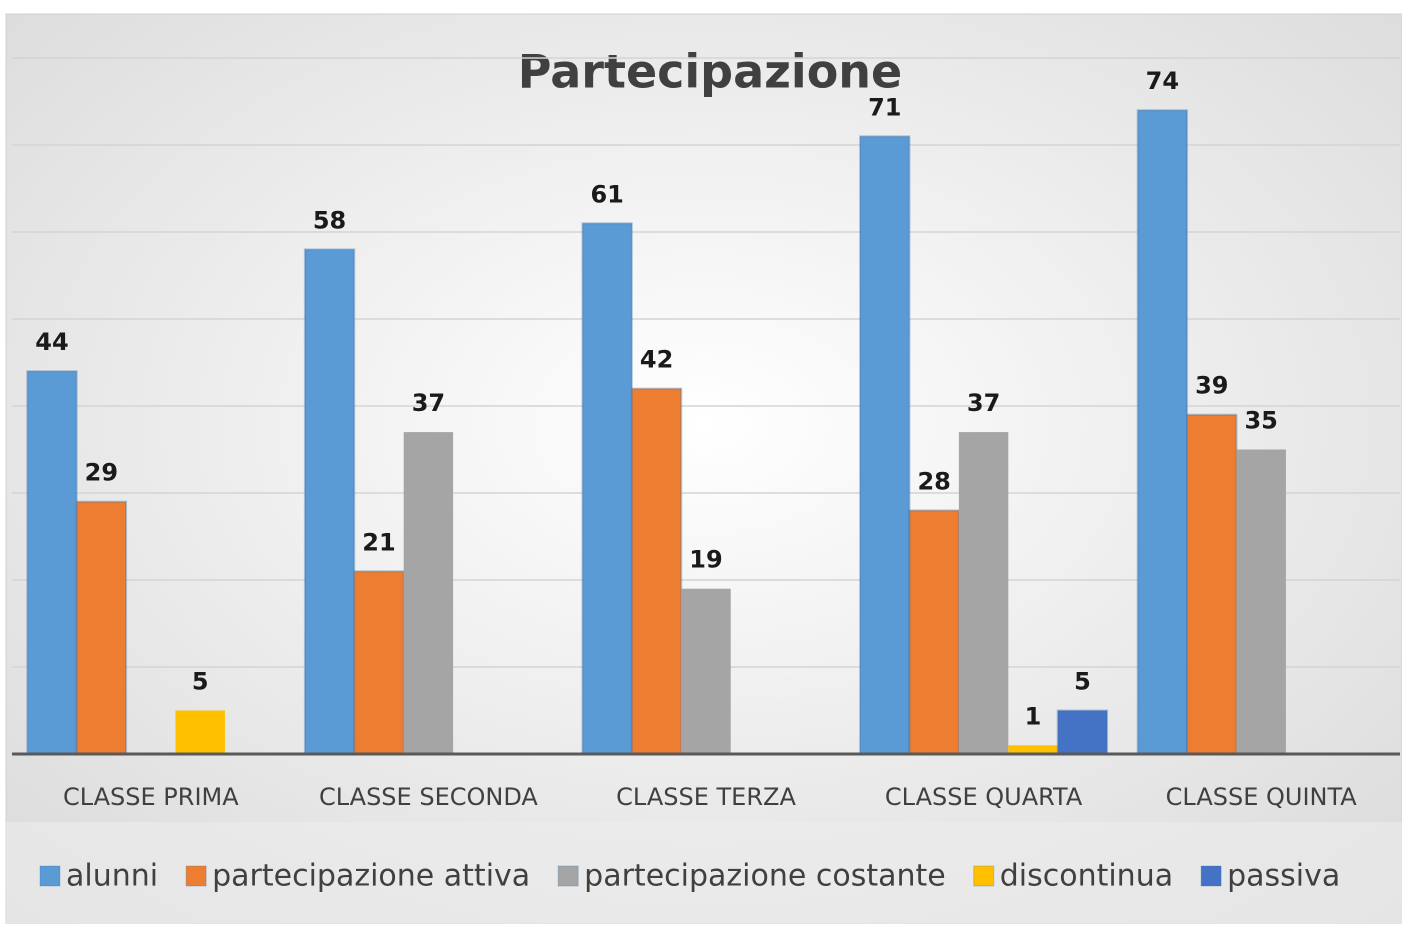  Describe the element at coordinates (706, 797) in the screenshot. I see `x-tick-label: CLASSE TERZA` at that location.